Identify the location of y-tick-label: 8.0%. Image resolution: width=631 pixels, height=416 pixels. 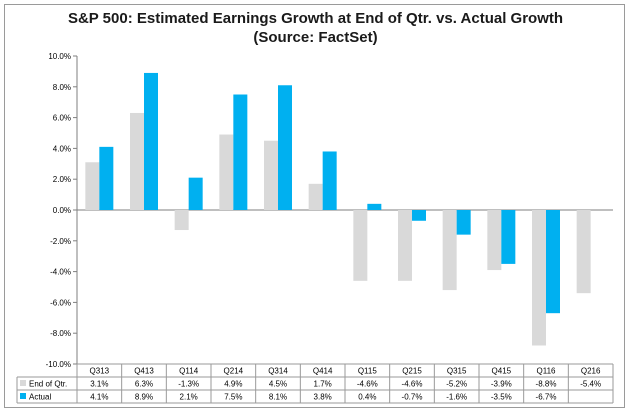
(62, 87).